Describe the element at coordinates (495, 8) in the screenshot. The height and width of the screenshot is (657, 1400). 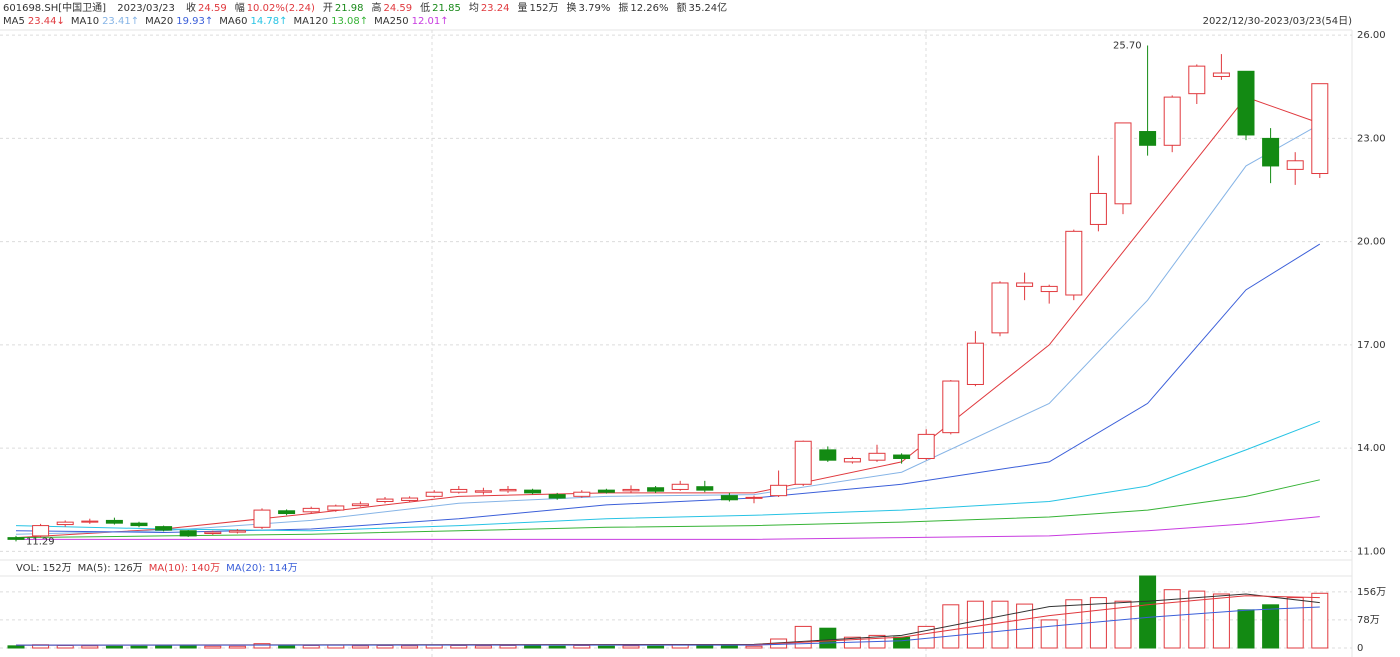
I see `field-value: 23.24` at that location.